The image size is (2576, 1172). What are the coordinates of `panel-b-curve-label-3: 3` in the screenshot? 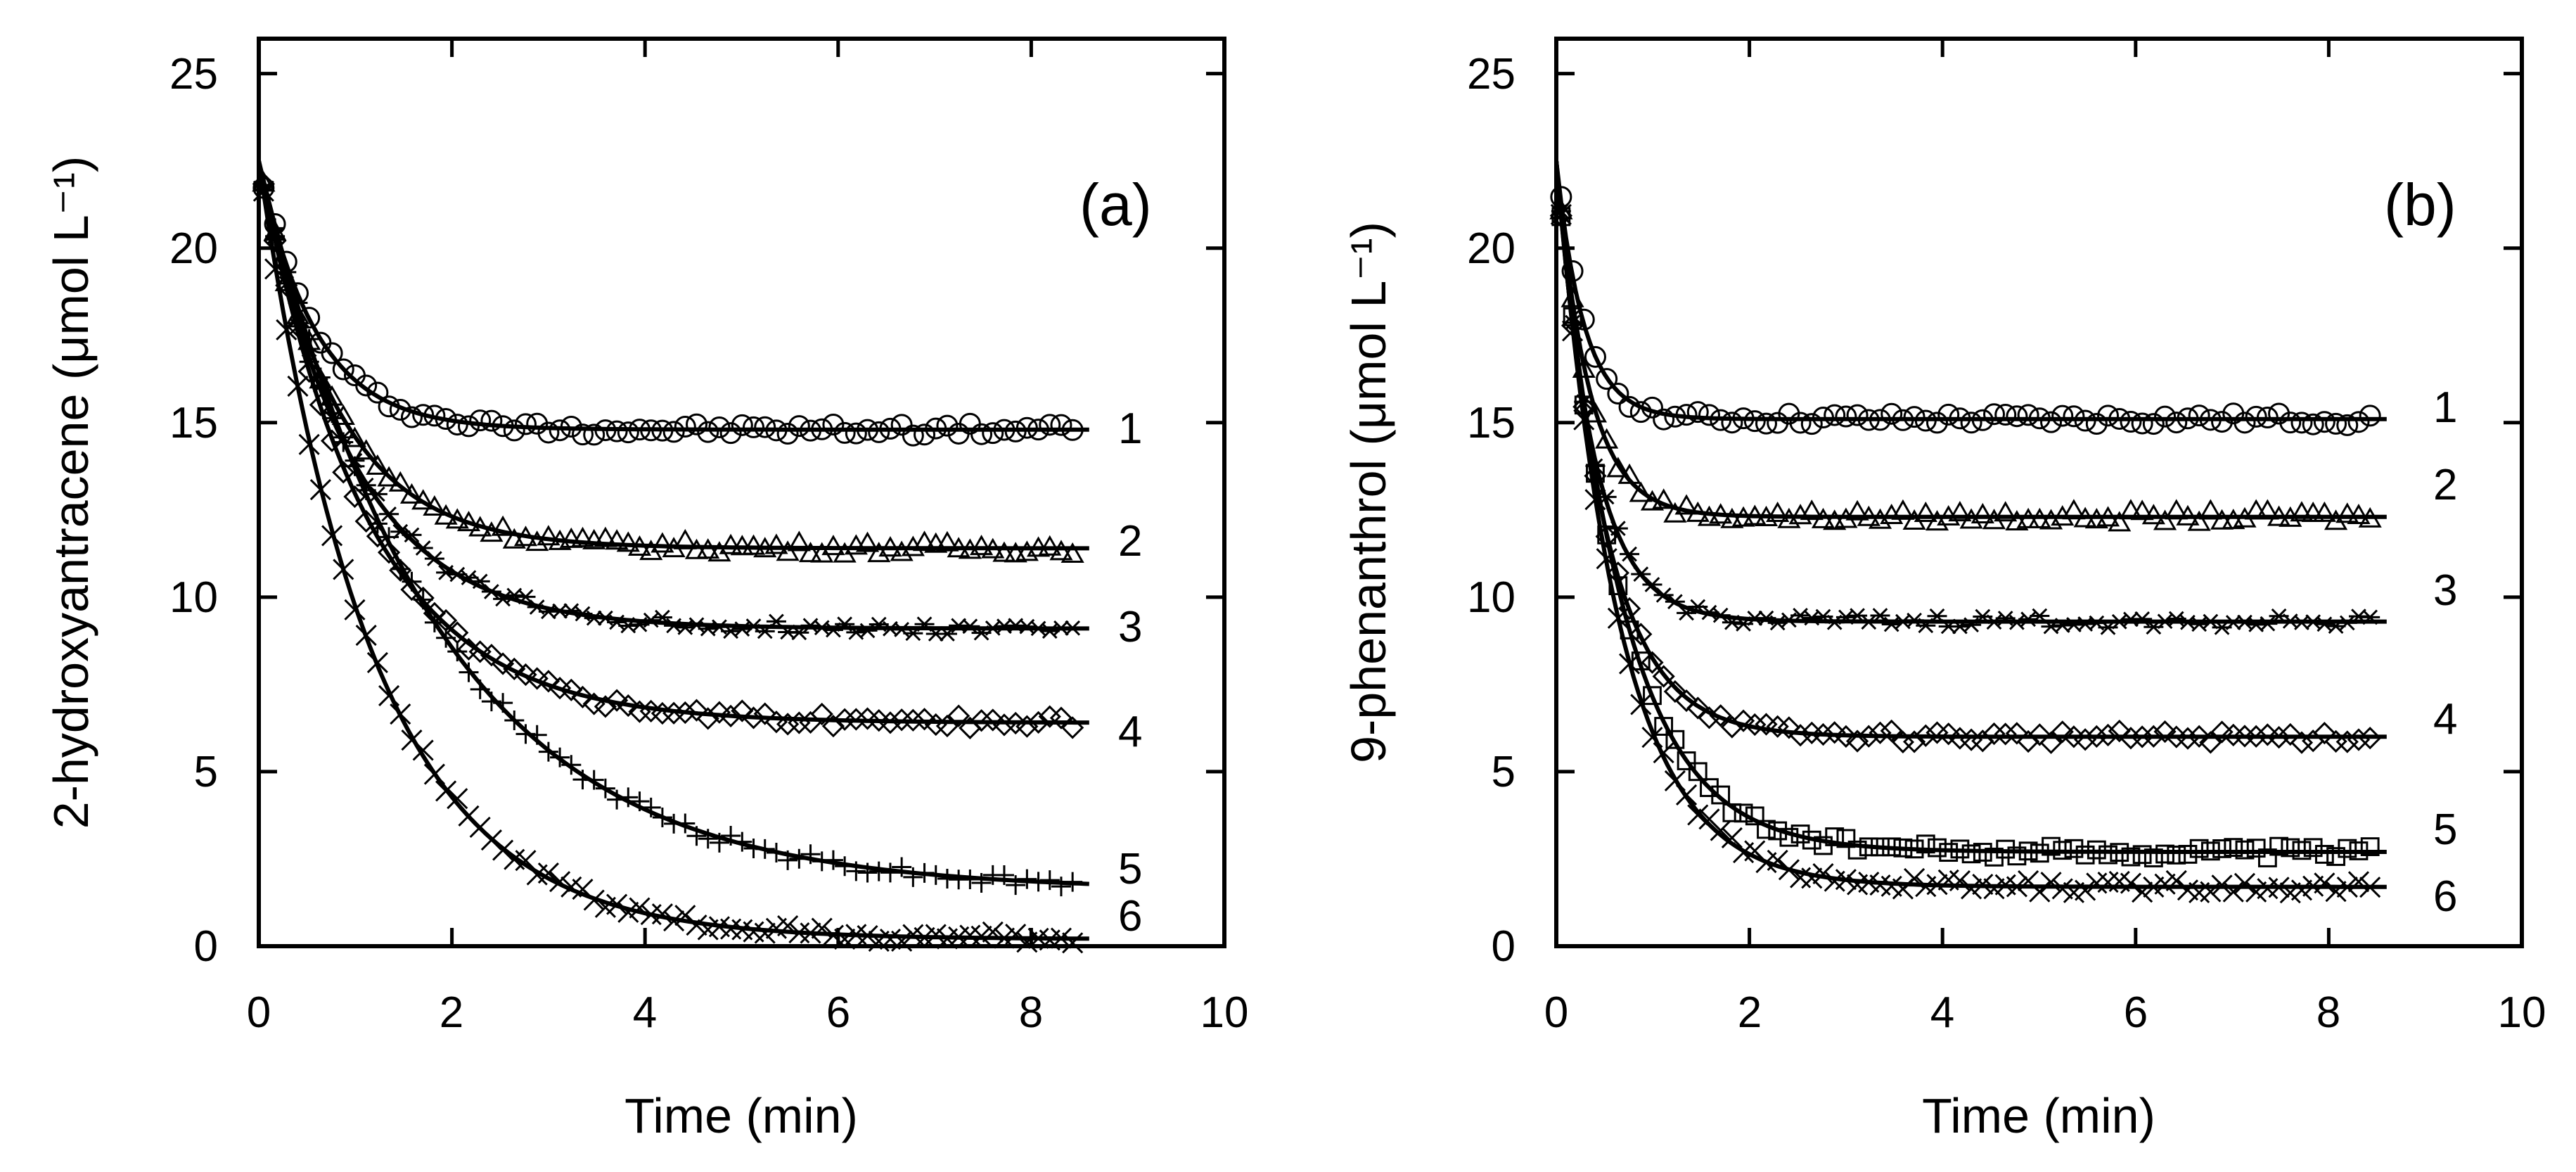 It's located at (2445, 590).